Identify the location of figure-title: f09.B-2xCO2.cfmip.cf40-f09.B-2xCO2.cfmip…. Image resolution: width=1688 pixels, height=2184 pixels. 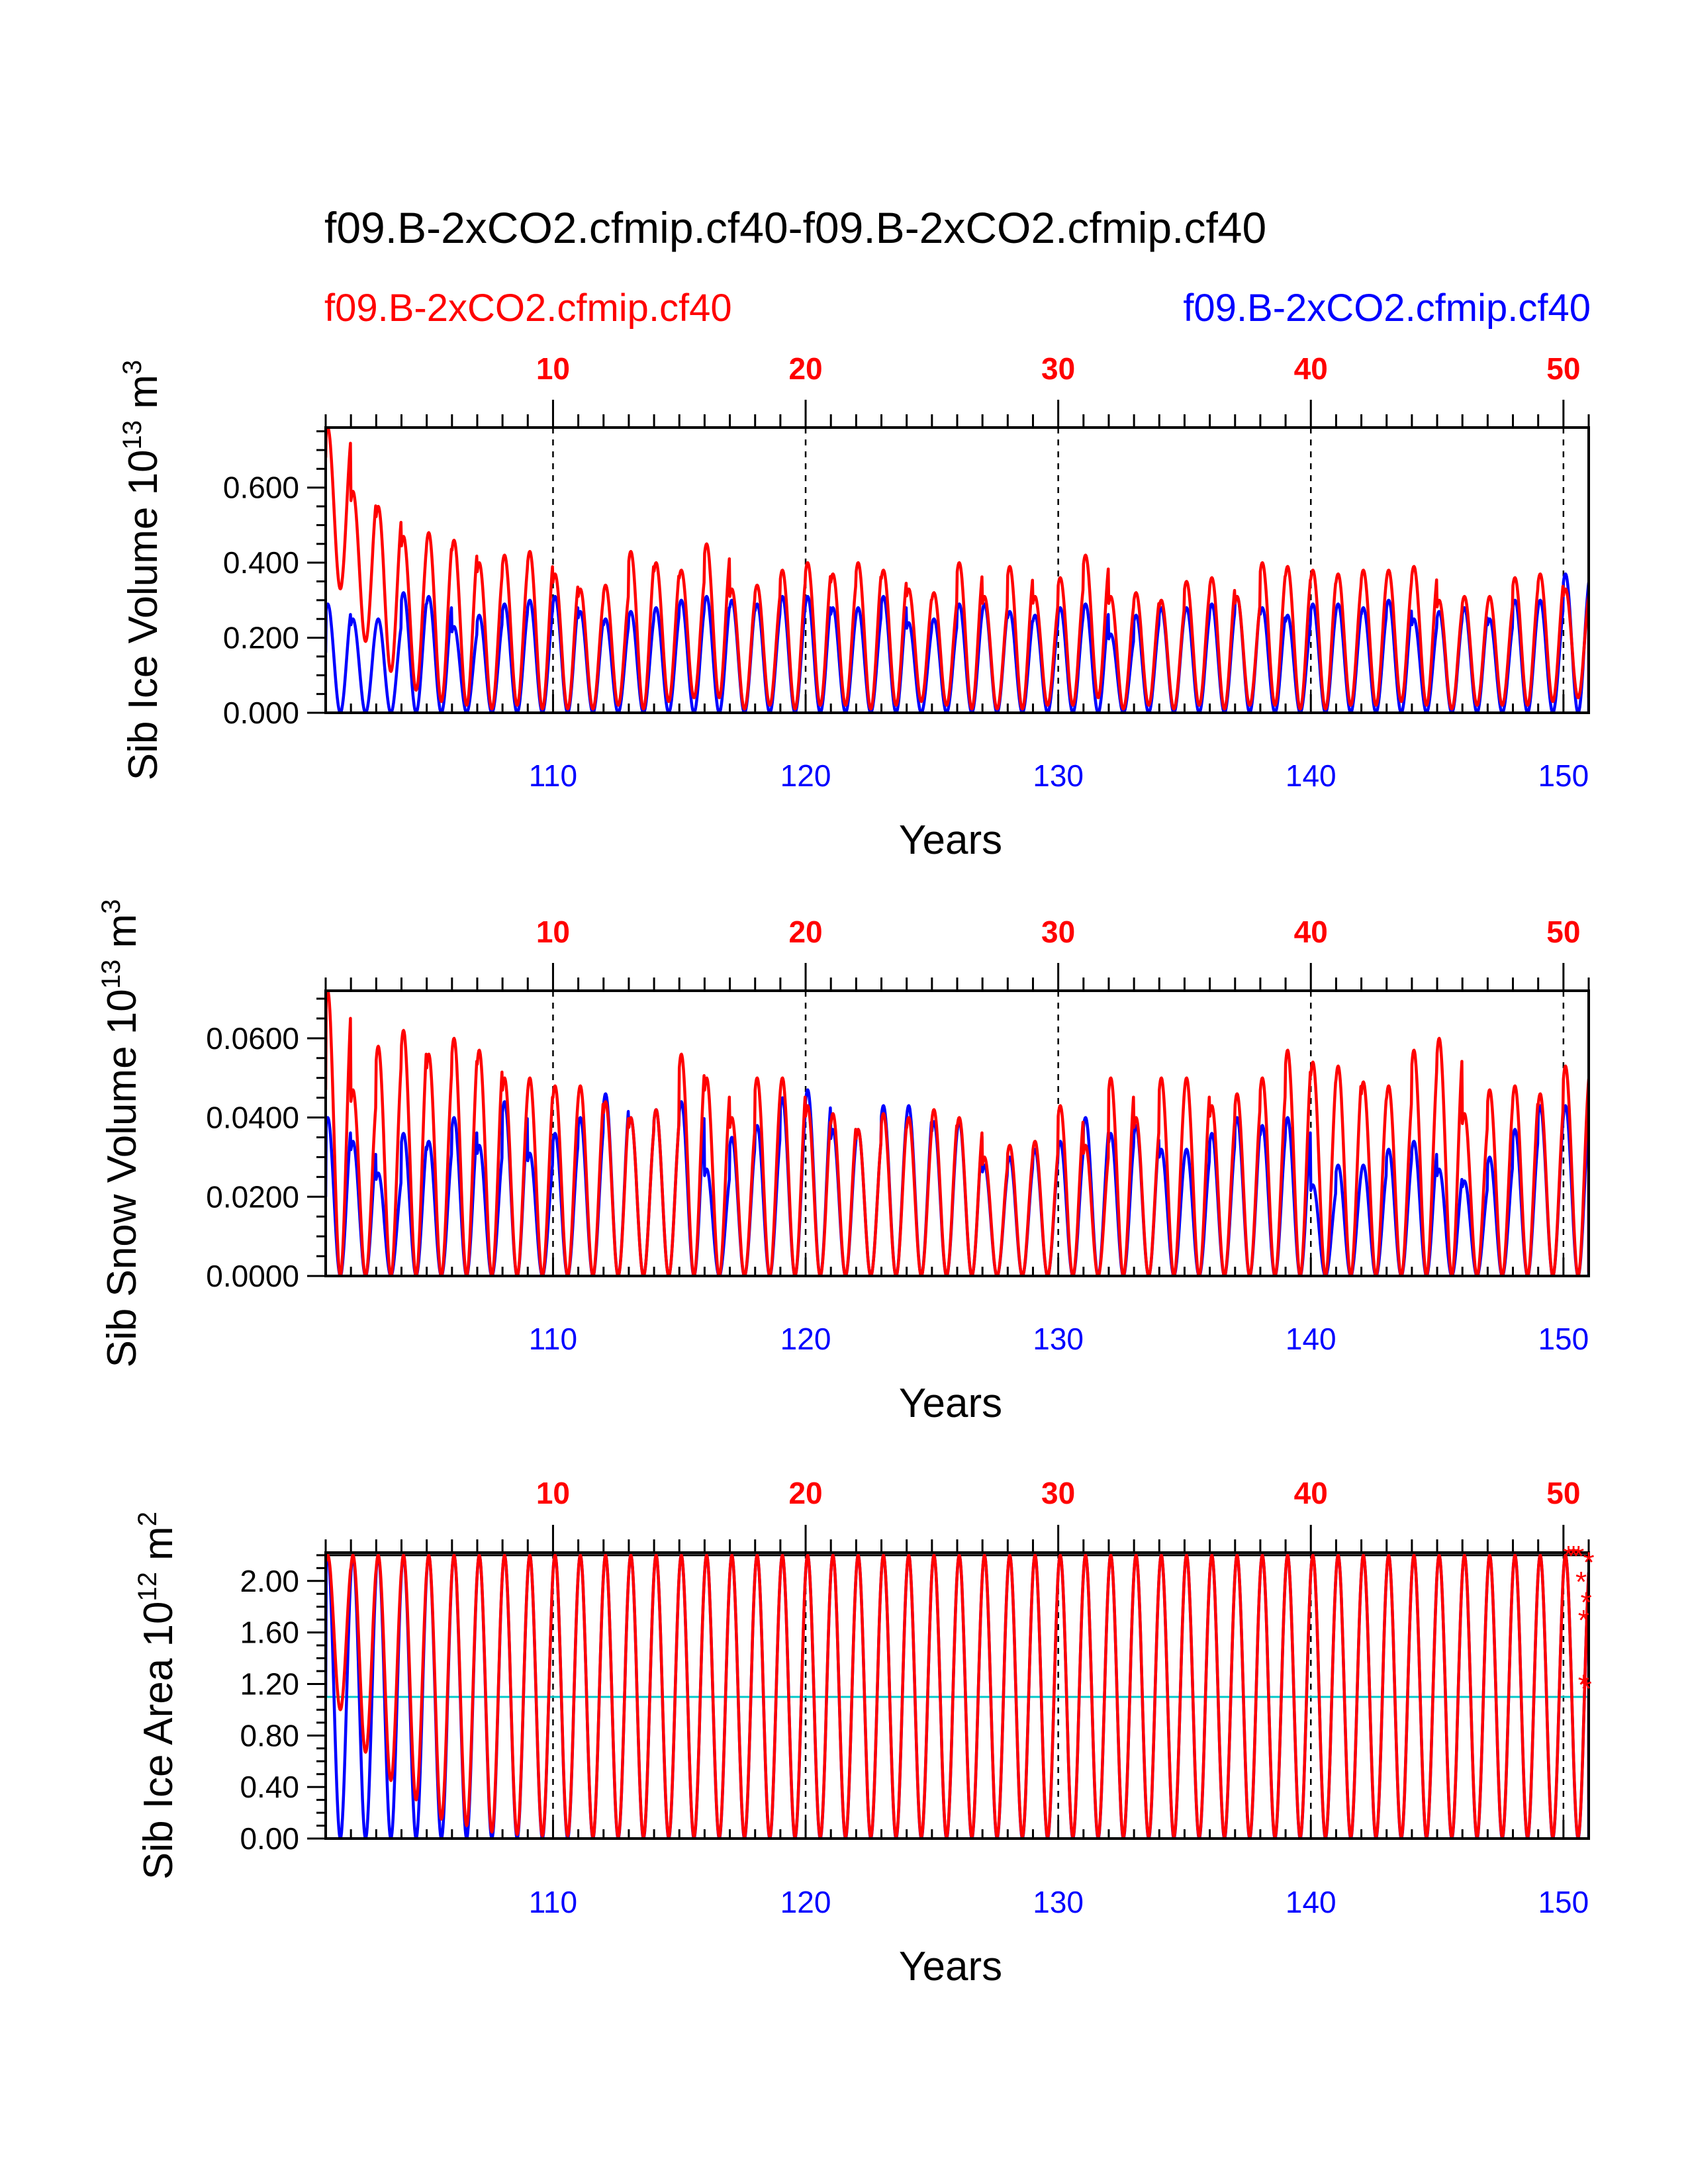
(795, 228).